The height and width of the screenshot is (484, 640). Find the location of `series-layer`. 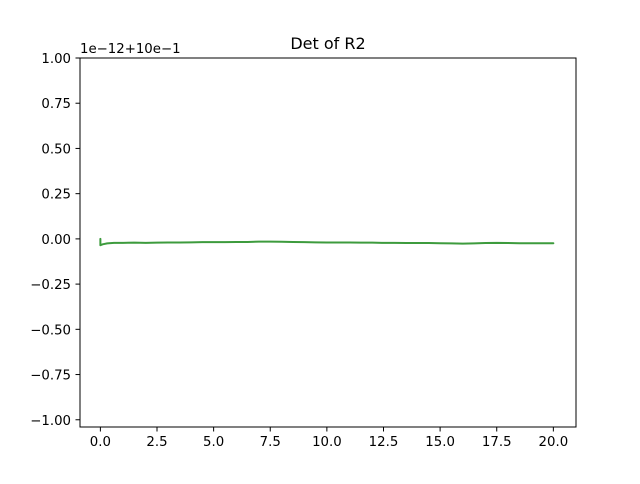

series-layer is located at coordinates (327, 242).